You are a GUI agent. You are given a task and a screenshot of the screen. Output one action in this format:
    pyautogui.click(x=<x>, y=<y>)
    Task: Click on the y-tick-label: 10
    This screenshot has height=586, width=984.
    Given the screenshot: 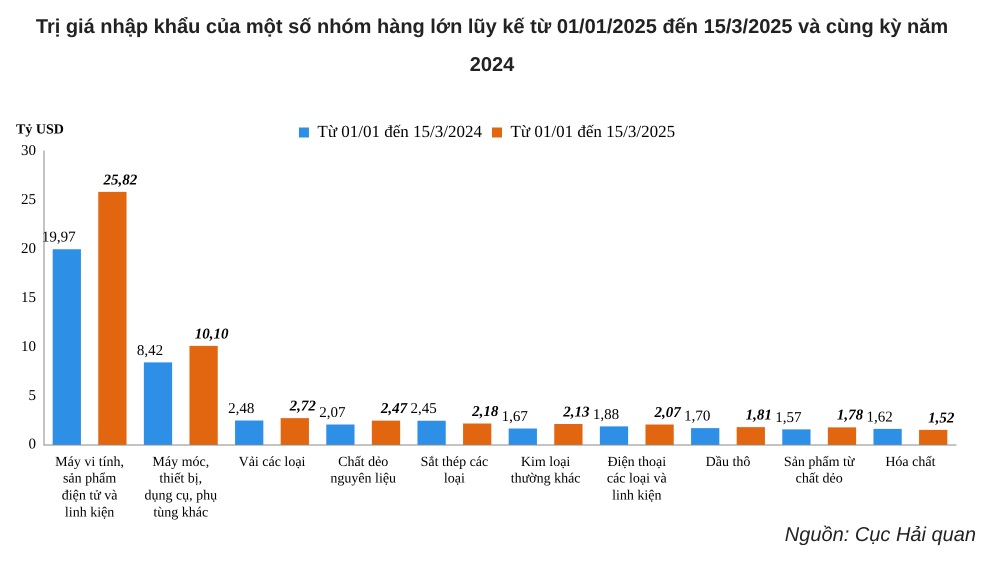 What is the action you would take?
    pyautogui.click(x=28, y=346)
    